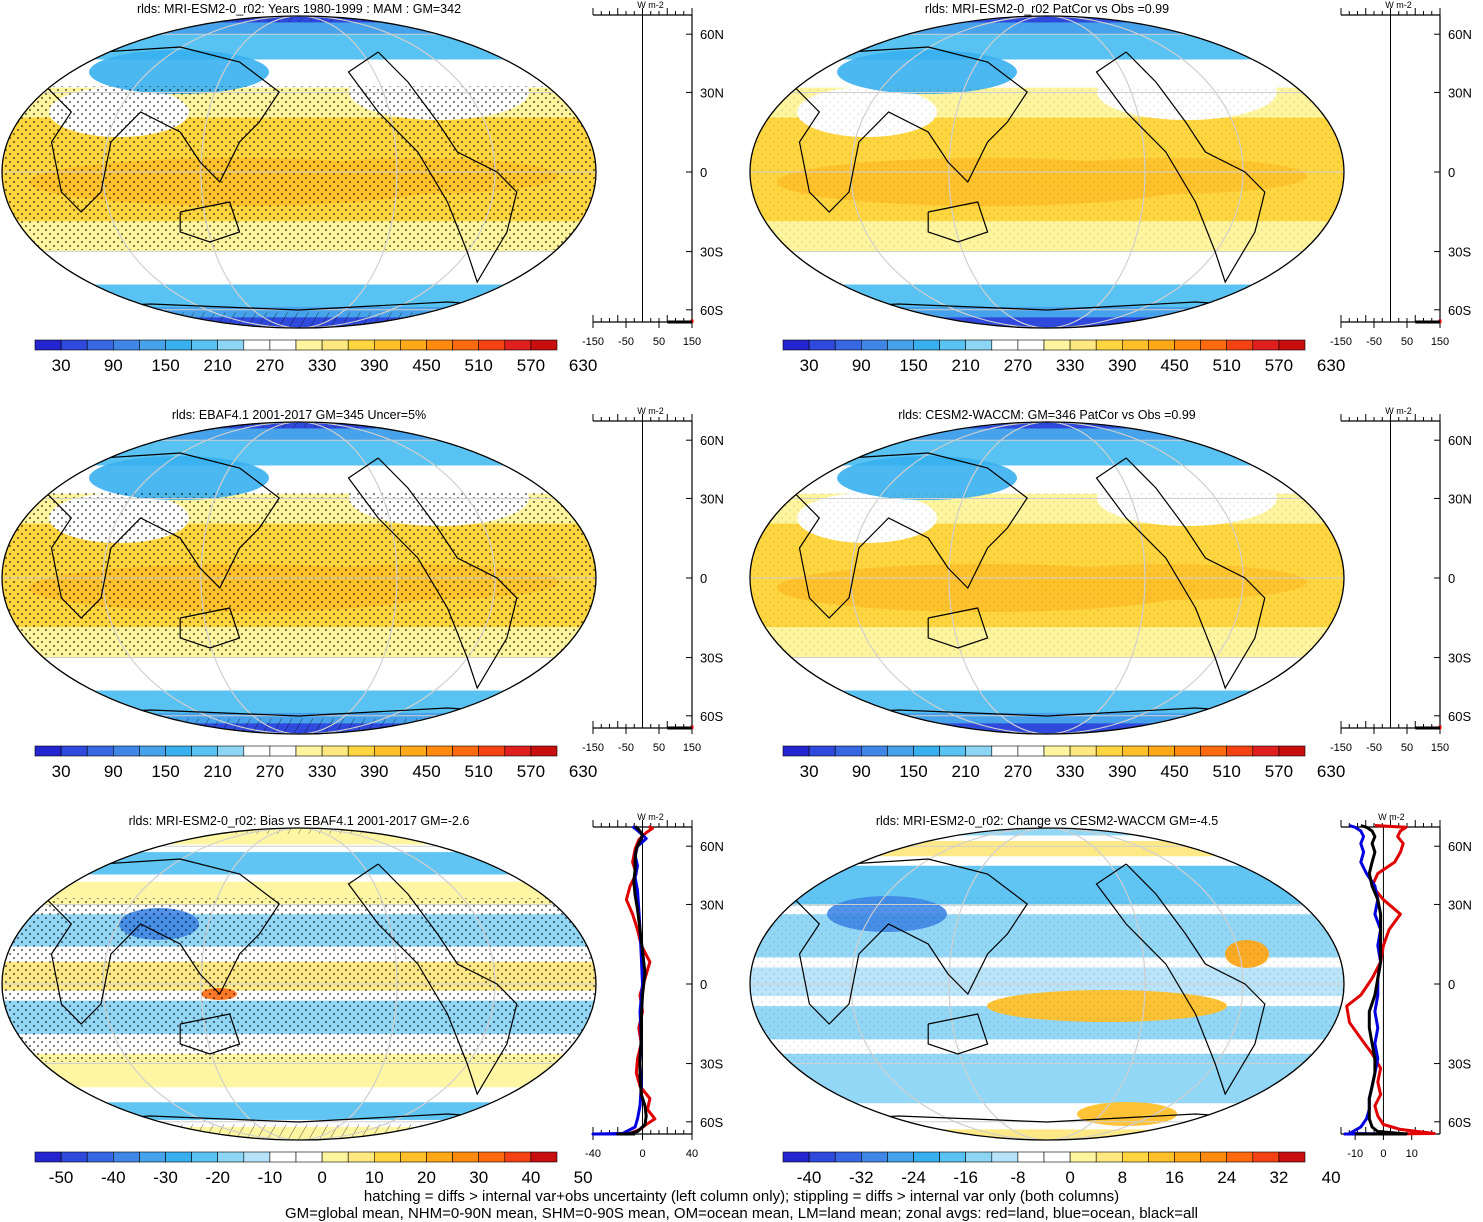 The image size is (1483, 1222). I want to click on colorbar-label: -40, so click(113, 1177).